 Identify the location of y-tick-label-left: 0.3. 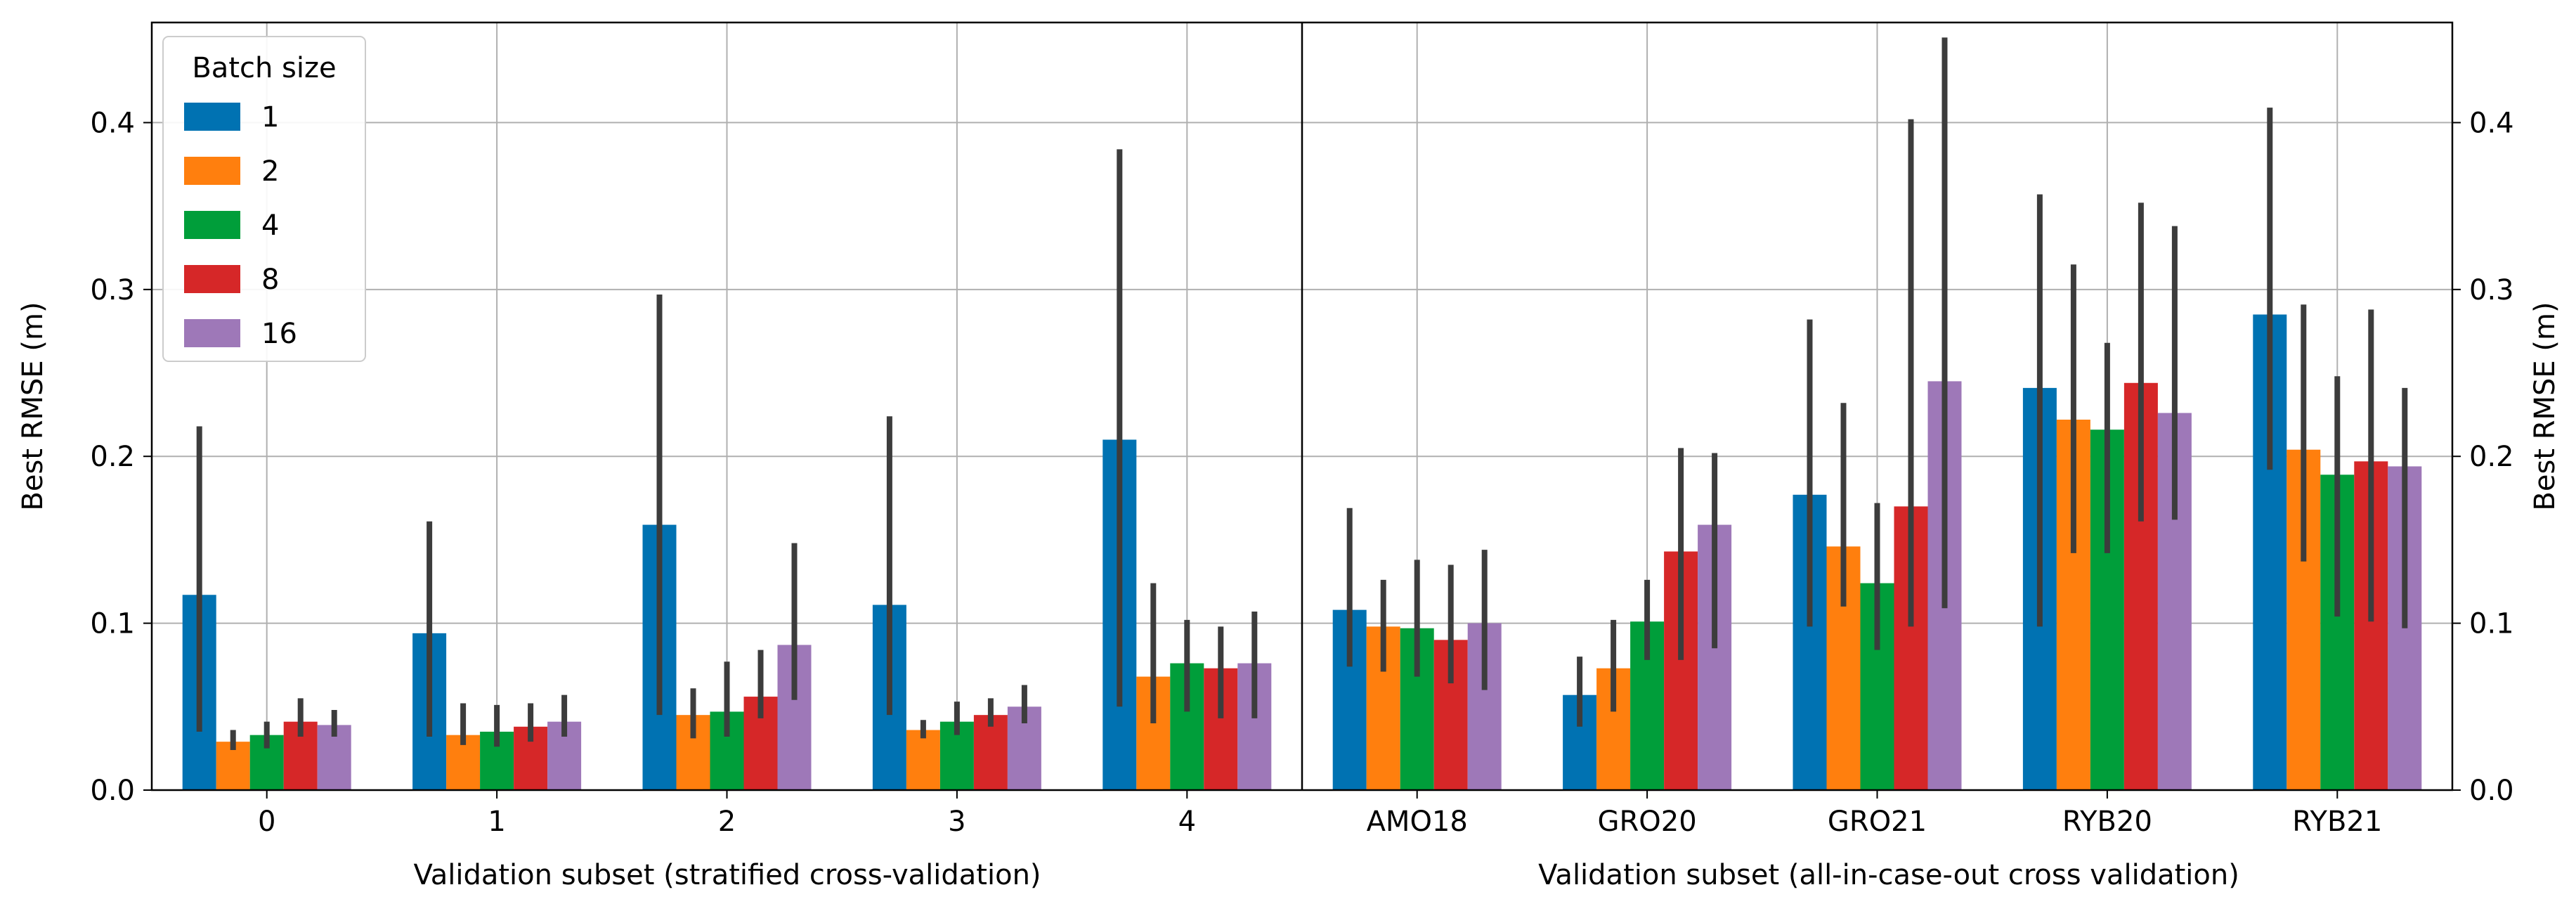
(112, 290).